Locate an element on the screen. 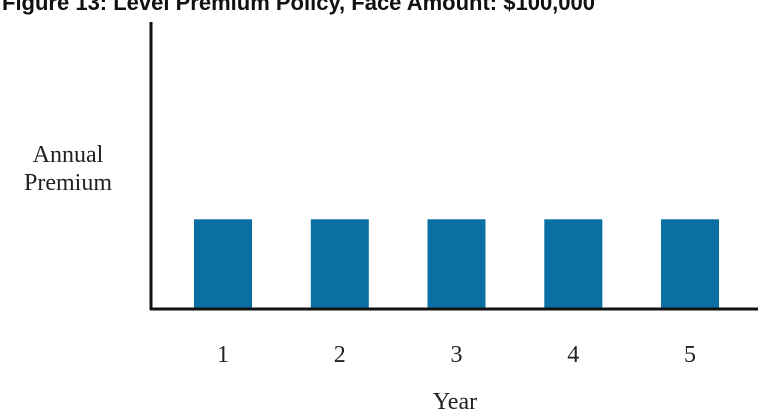 Image resolution: width=759 pixels, height=416 pixels. x-tick-label-1: 1 is located at coordinates (223, 355).